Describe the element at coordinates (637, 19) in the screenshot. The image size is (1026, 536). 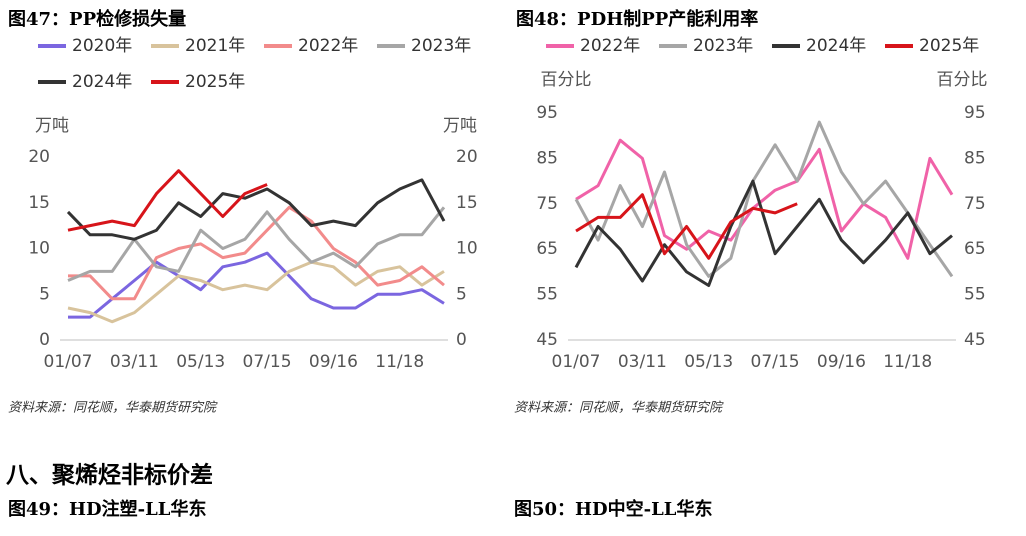
I see `chart-title: 图48：PDH制PP产能利用率` at that location.